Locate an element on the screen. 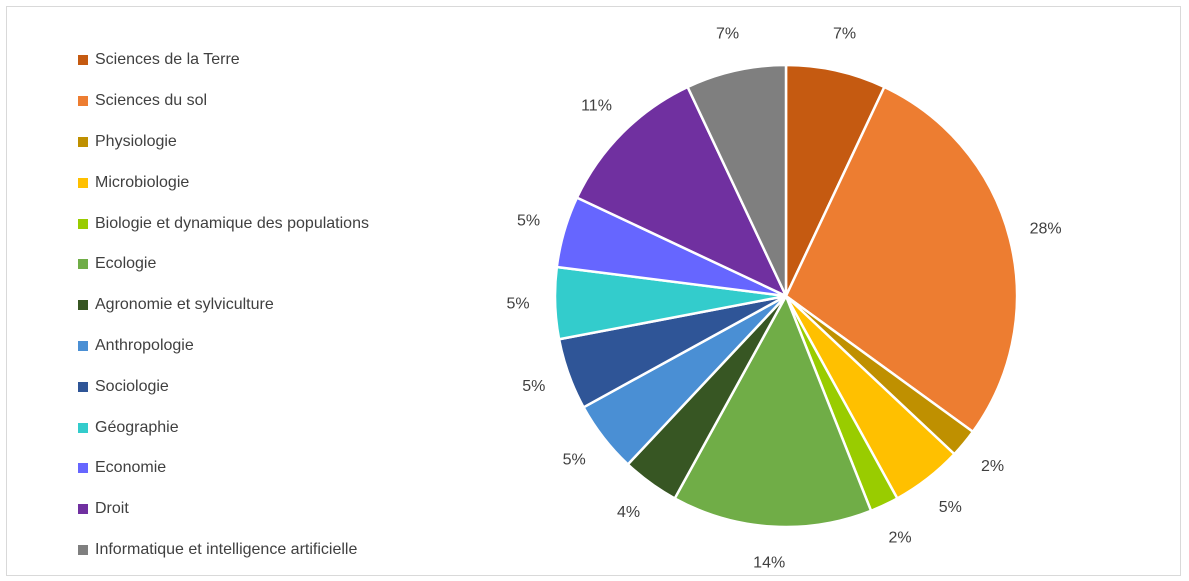 The image size is (1189, 581). legend-label: Biologie et dynamique des populations is located at coordinates (232, 223).